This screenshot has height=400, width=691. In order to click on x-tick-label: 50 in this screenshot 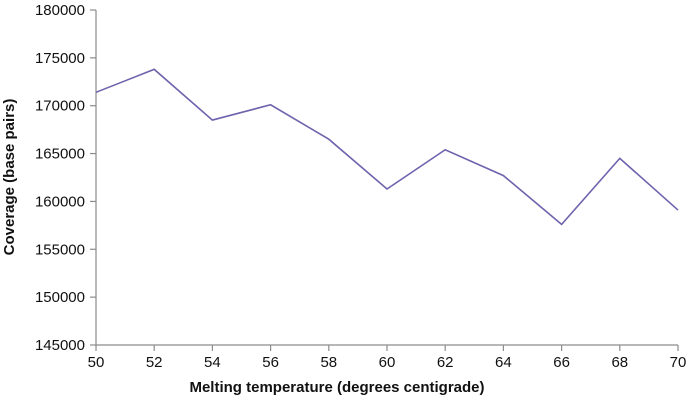, I will do `click(96, 362)`.